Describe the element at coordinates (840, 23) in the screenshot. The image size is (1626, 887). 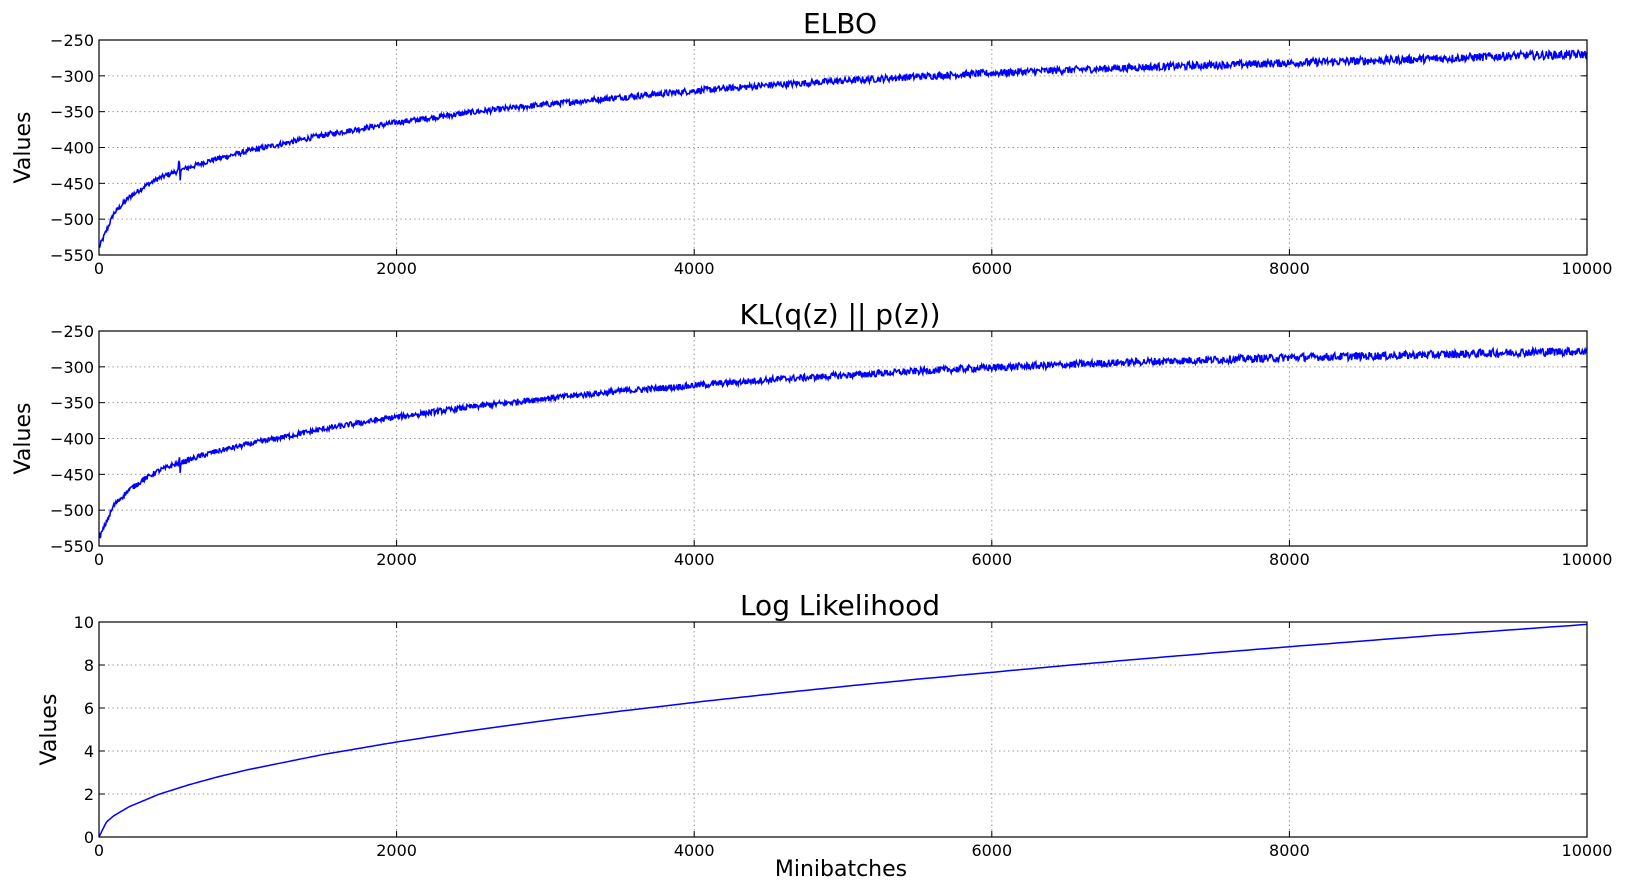
I see `subplot-title: ELBO` at that location.